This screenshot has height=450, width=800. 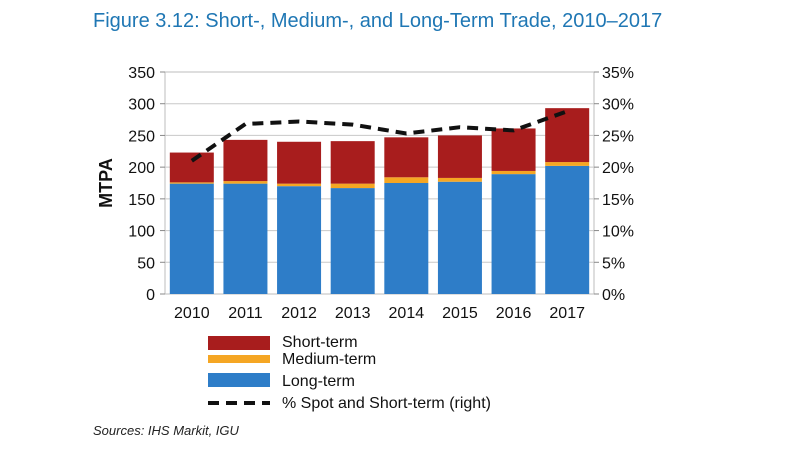 I want to click on y2-tick-label: 0%, so click(x=613, y=295).